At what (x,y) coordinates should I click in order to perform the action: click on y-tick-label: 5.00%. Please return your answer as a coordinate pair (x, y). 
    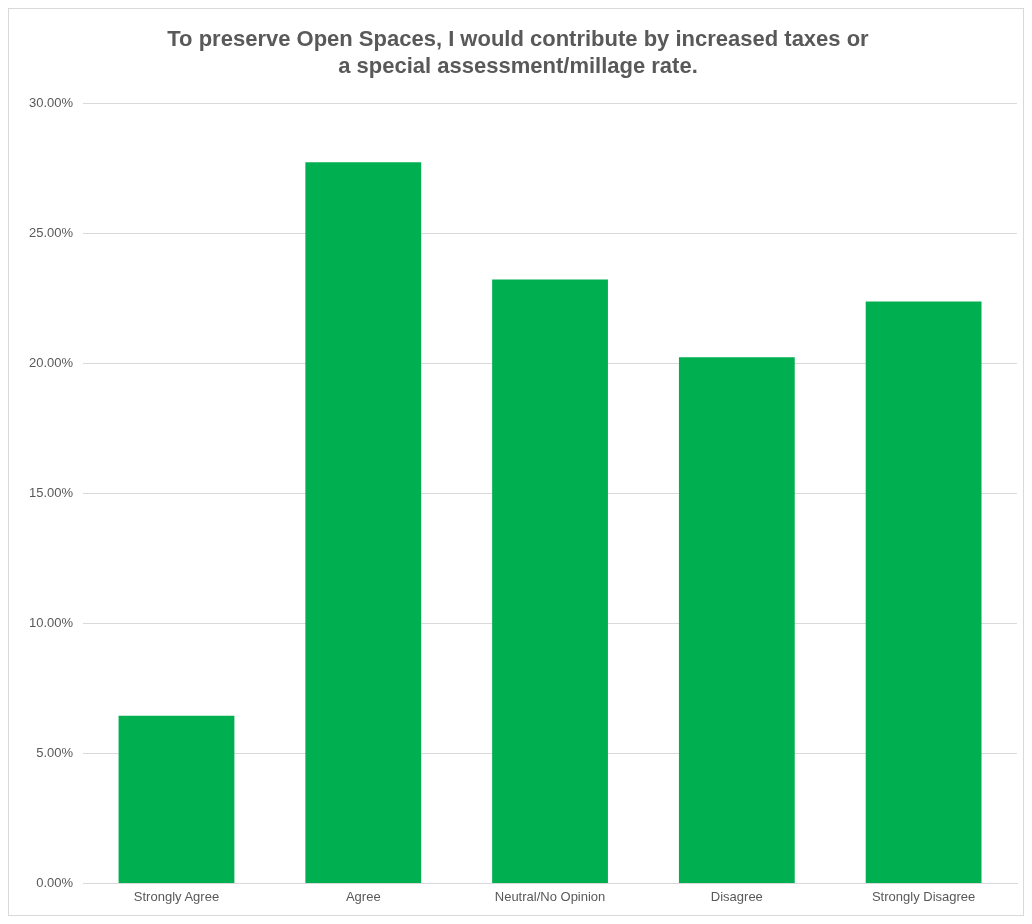
    Looking at the image, I should click on (55, 753).